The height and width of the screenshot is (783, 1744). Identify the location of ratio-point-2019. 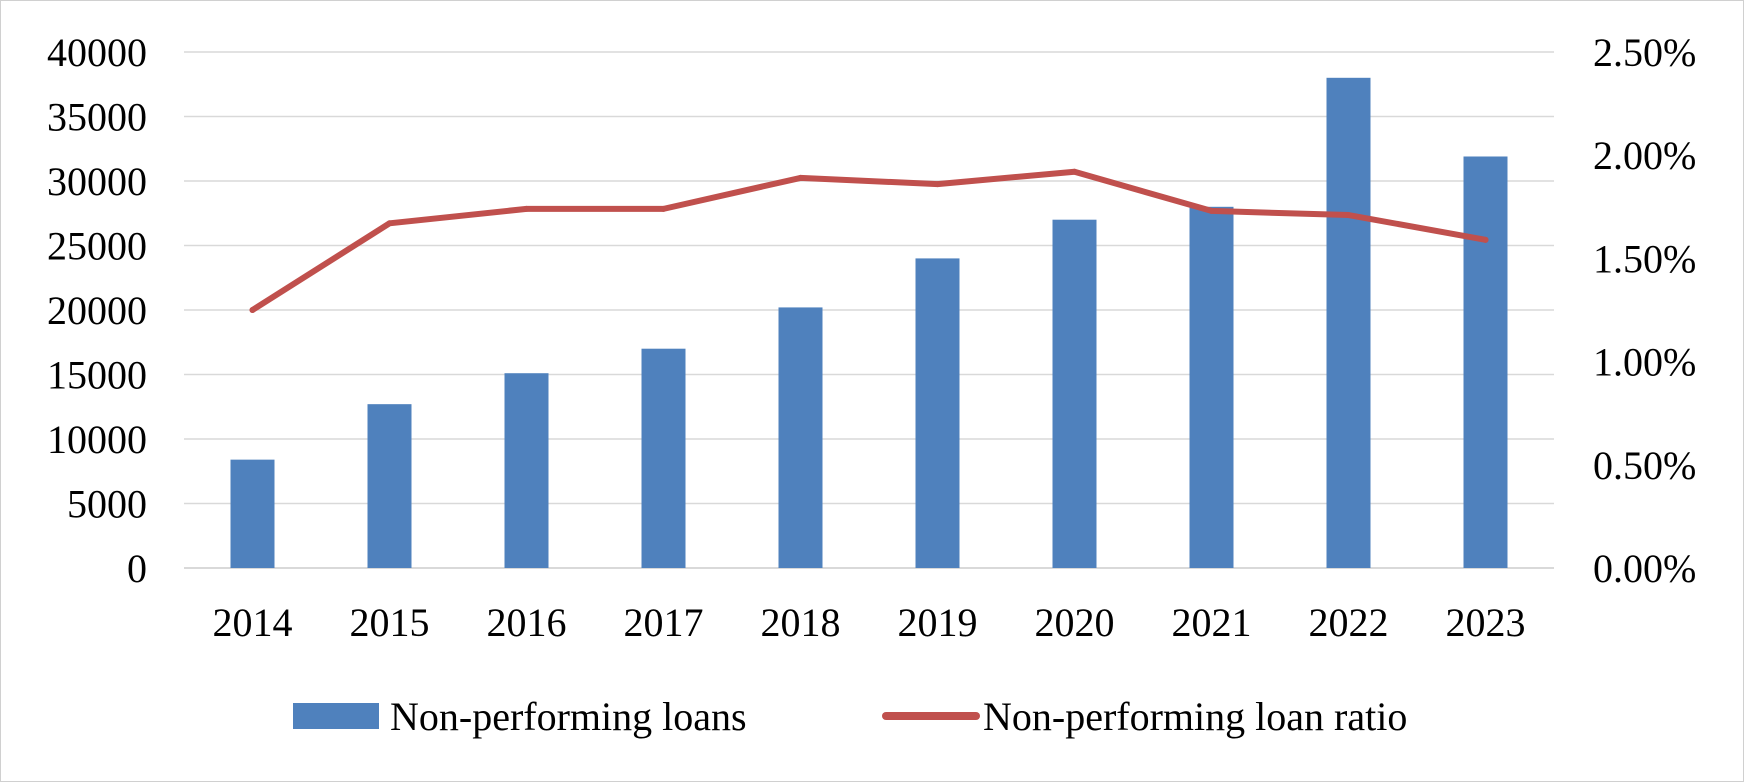
(937, 184).